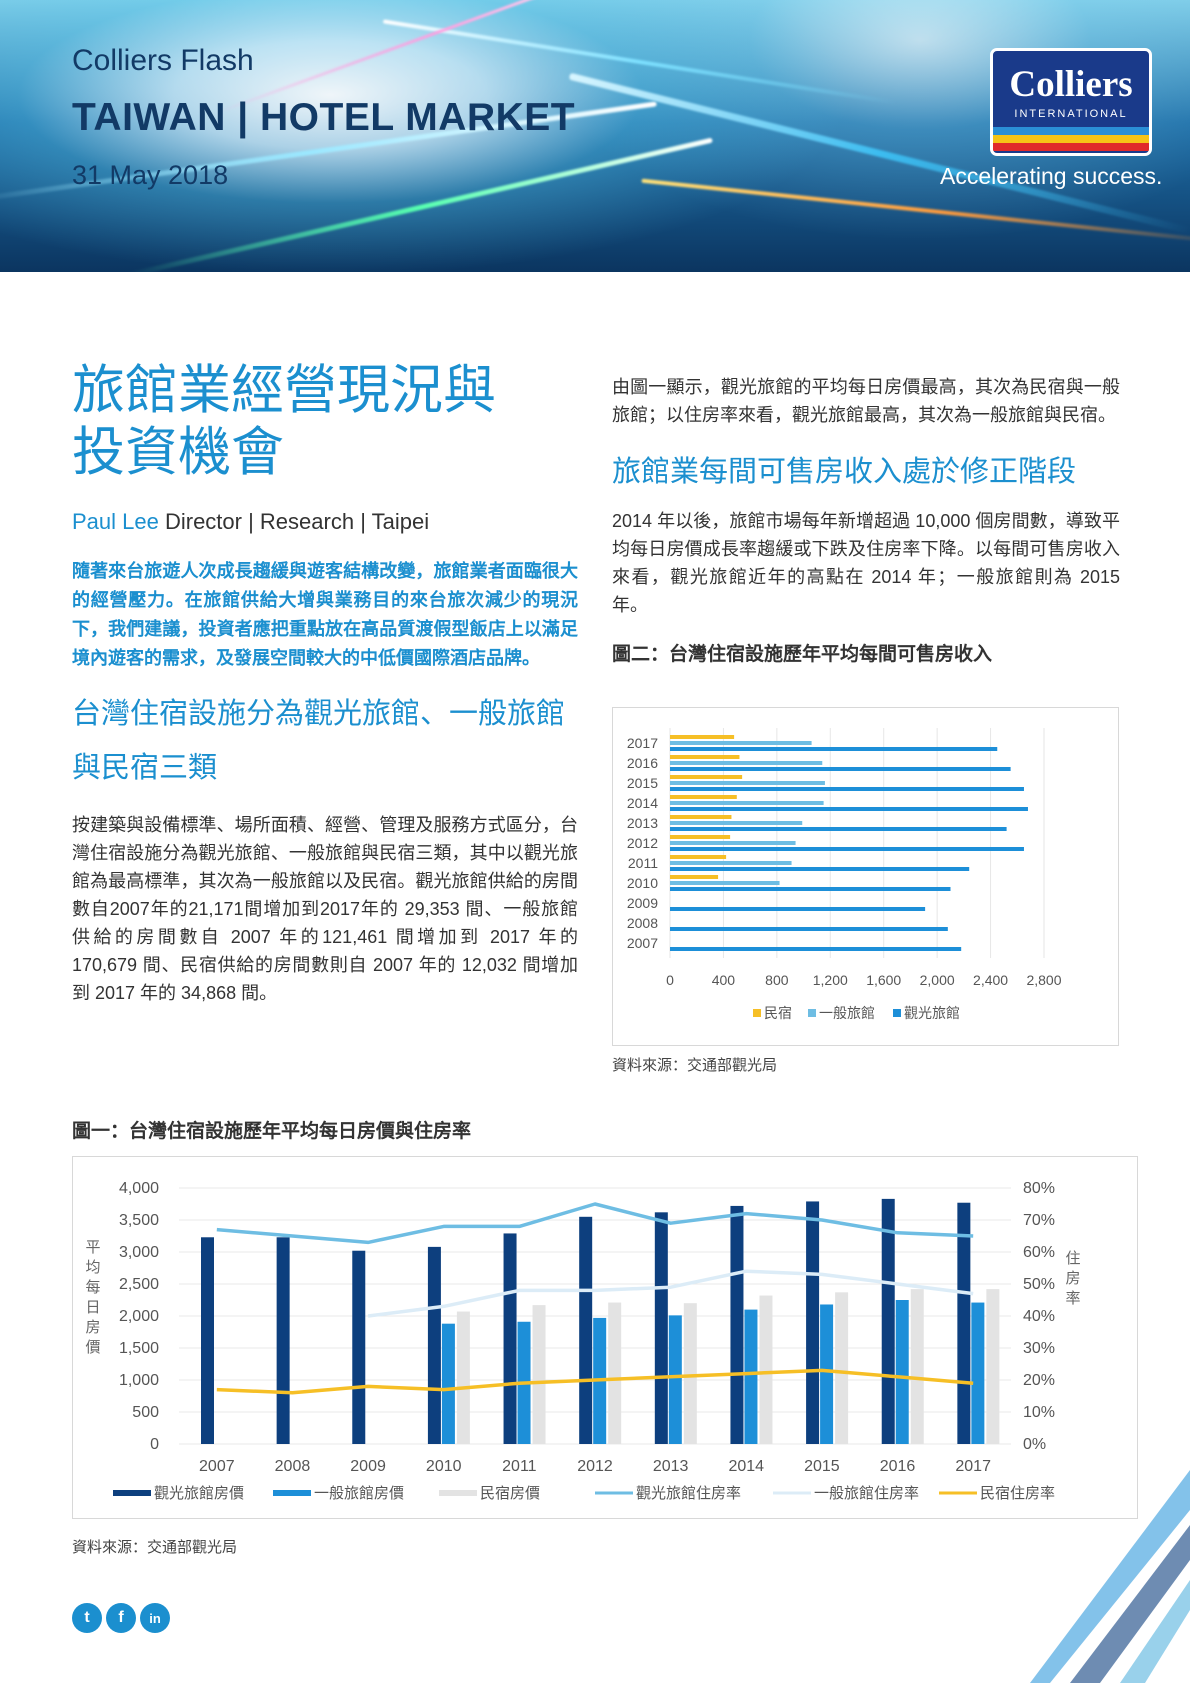 This screenshot has width=1190, height=1683. I want to click on x-tick-label: 1,200, so click(830, 980).